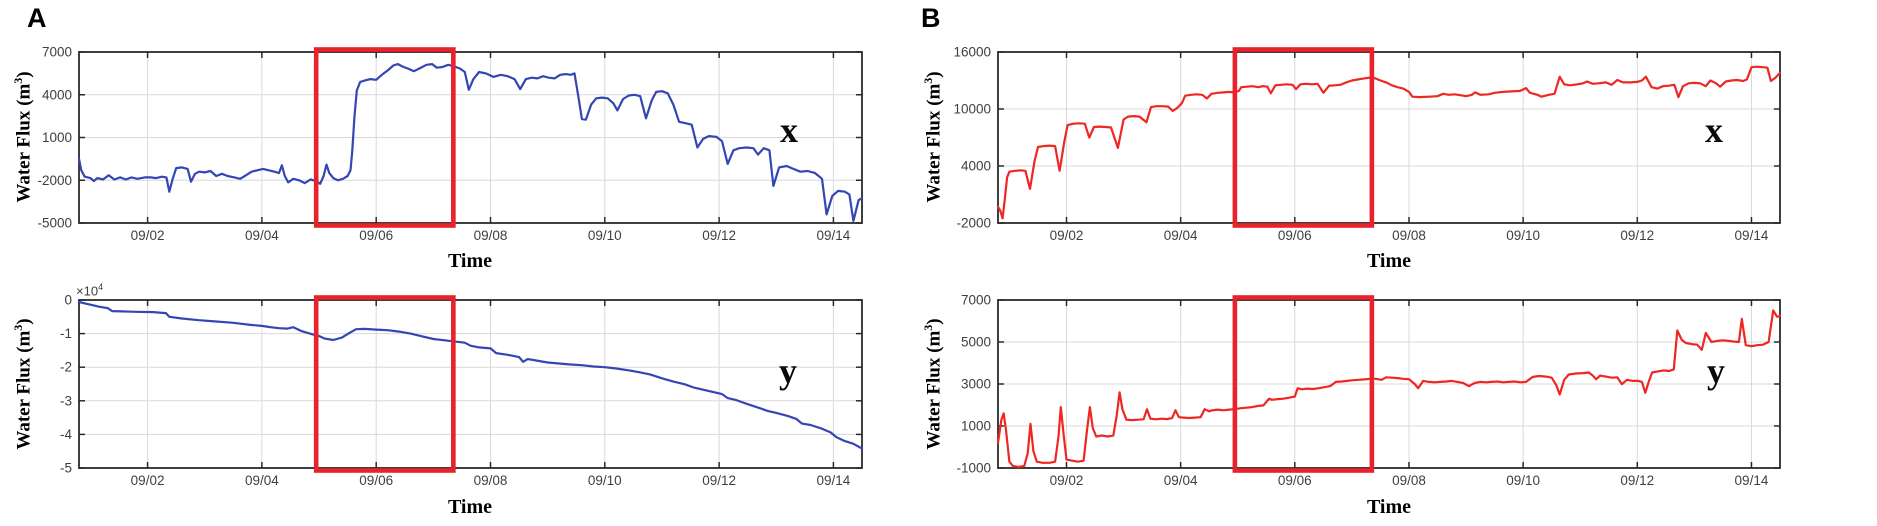  What do you see at coordinates (101, 287) in the screenshot?
I see `y-axis-exponent-sup: 4` at bounding box center [101, 287].